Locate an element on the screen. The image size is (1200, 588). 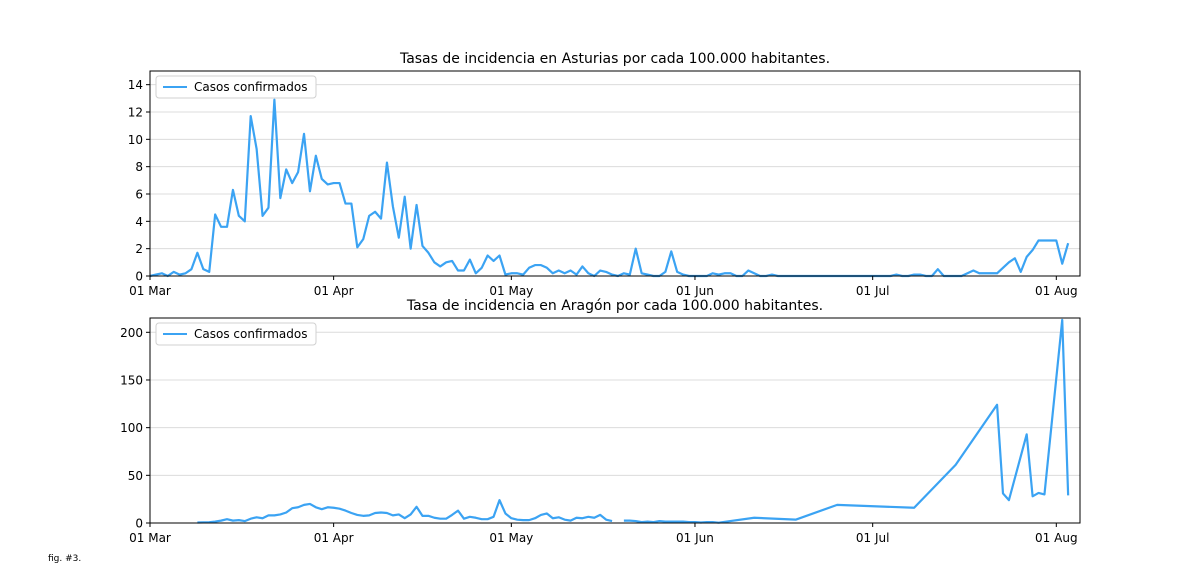
y-axis: 0 50 100 150 200 is located at coordinates (135, 428).